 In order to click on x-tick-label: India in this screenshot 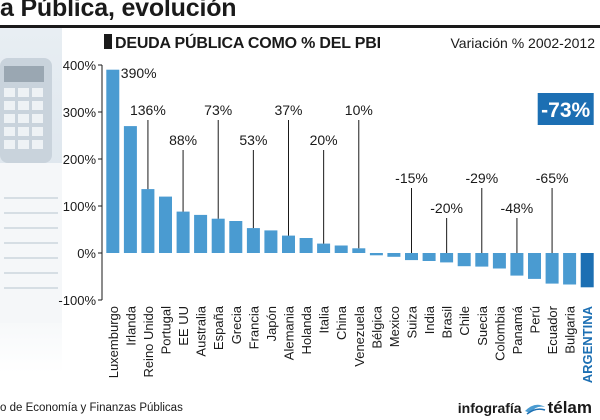, I will do `click(429, 319)`.